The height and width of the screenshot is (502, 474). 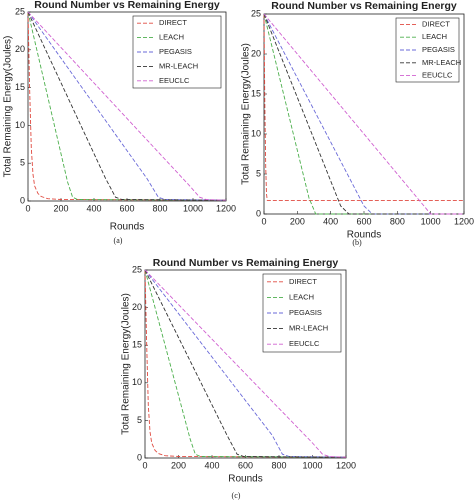 What do you see at coordinates (357, 242) in the screenshot?
I see `caption: (b)` at bounding box center [357, 242].